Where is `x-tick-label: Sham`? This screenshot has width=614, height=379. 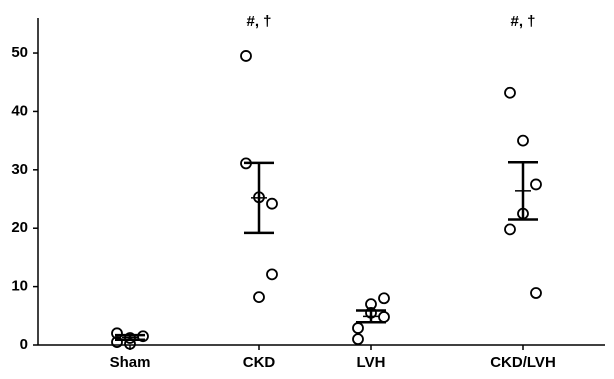 x-tick-label: Sham is located at coordinates (130, 362).